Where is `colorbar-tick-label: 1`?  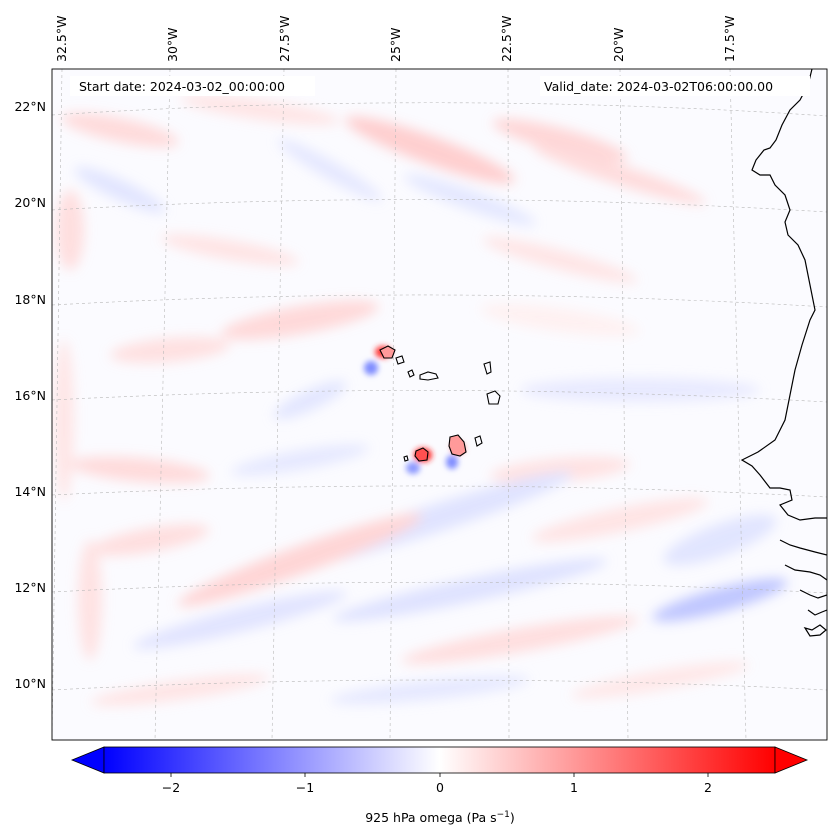 colorbar-tick-label: 1 is located at coordinates (574, 787).